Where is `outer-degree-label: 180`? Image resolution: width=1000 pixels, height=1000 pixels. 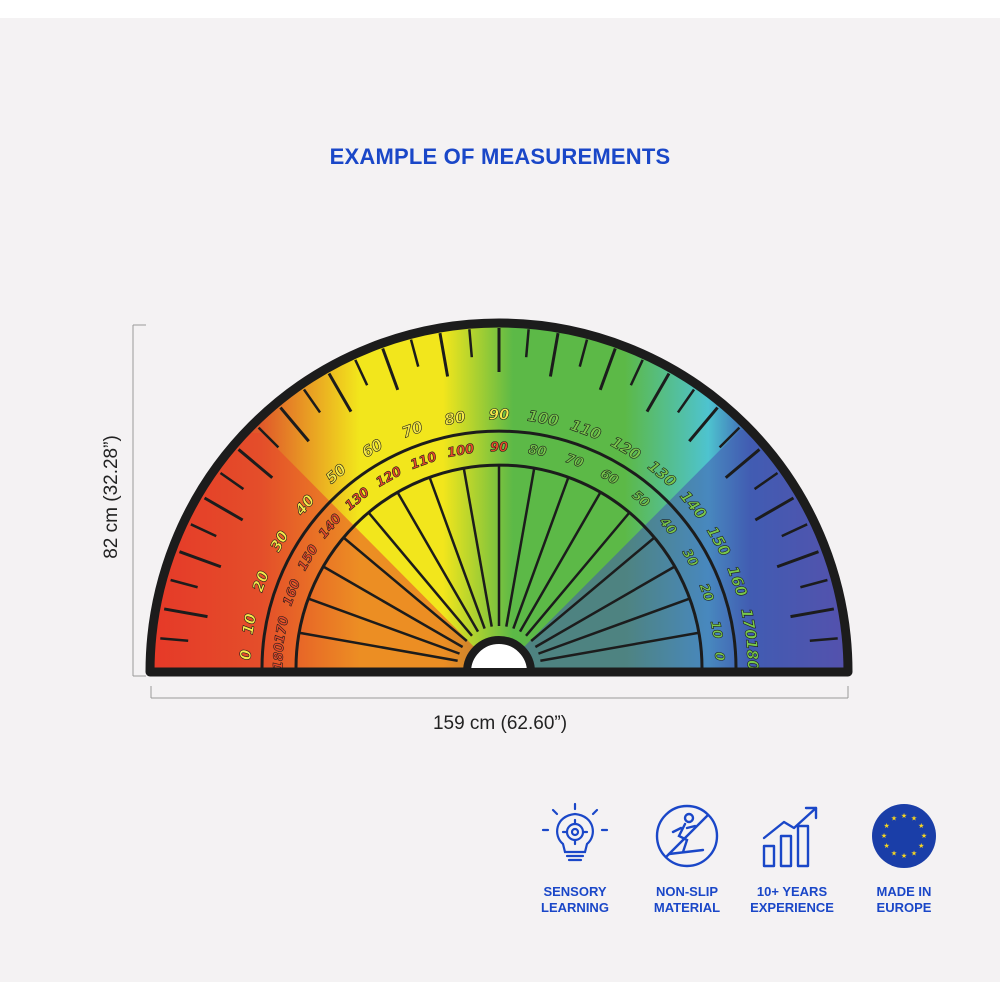
outer-degree-label: 180 is located at coordinates (752, 655).